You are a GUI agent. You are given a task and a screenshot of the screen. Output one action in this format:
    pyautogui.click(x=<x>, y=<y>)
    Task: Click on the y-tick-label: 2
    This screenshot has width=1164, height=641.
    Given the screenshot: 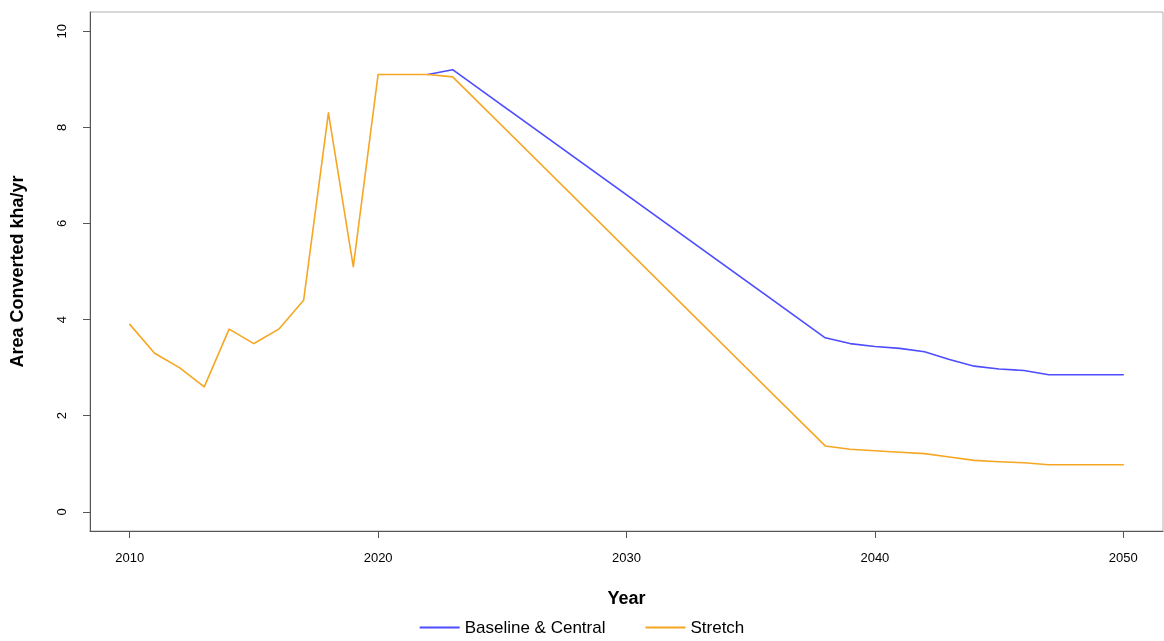 What is the action you would take?
    pyautogui.click(x=61, y=416)
    